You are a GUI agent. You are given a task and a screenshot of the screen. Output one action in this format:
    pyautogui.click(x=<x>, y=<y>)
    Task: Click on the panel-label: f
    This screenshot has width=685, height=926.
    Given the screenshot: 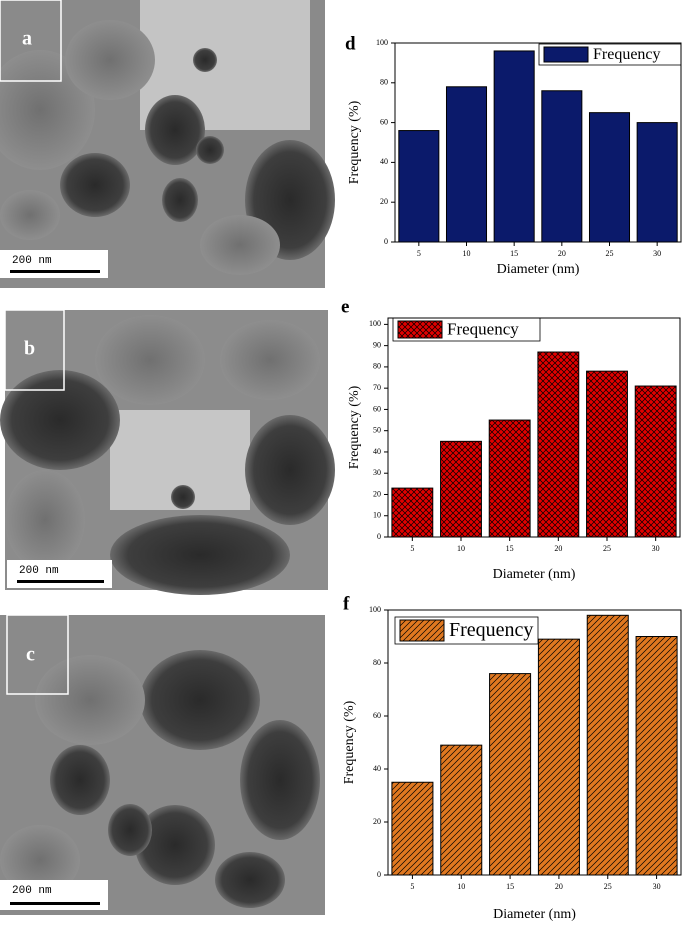 What is the action you would take?
    pyautogui.click(x=346, y=603)
    